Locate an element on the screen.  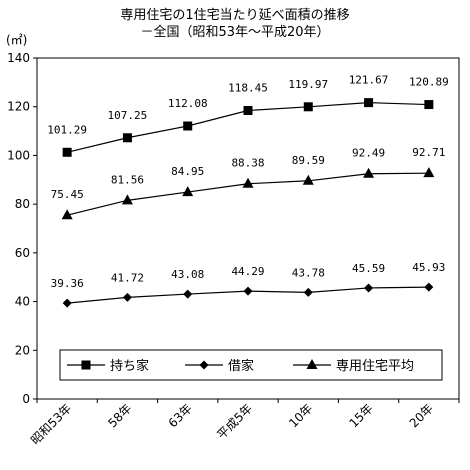
data-label-1-4: 43.78 is located at coordinates (308, 272).